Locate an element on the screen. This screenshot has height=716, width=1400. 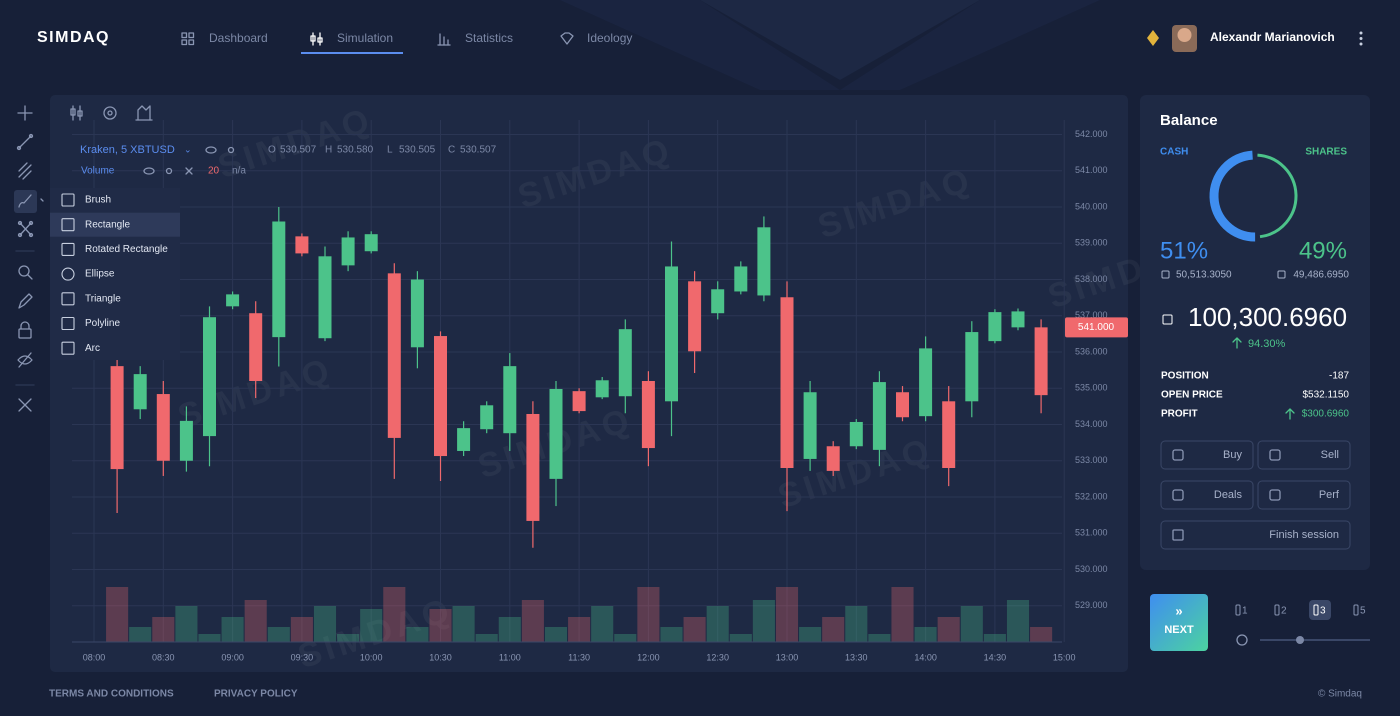
tool-line is located at coordinates (25, 142).